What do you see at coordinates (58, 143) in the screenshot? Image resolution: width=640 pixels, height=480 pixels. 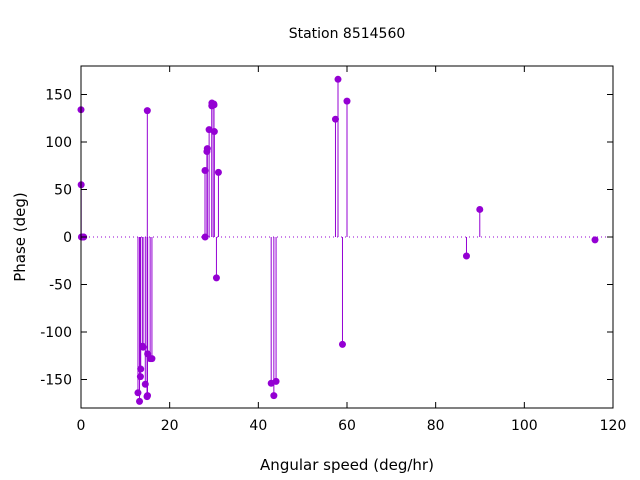 I see `y-tick-label: 100` at bounding box center [58, 143].